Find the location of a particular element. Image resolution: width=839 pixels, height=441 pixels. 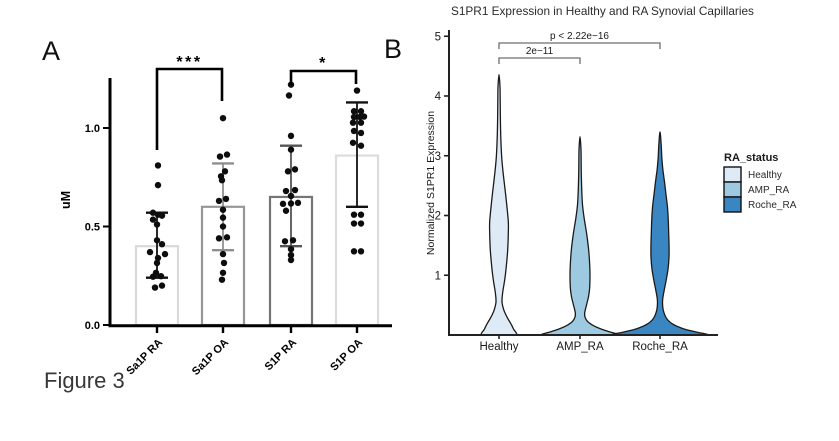

significance-label: *** is located at coordinates (189, 62).